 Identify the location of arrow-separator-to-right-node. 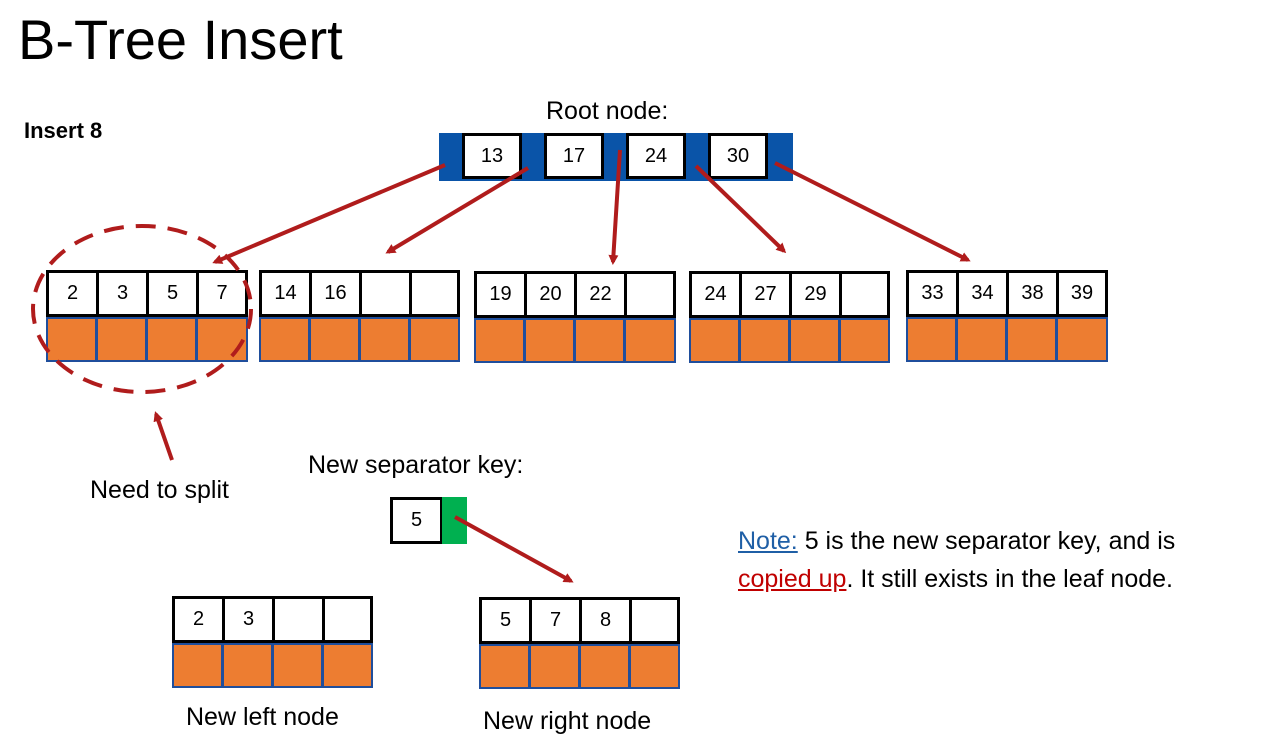
(514, 549).